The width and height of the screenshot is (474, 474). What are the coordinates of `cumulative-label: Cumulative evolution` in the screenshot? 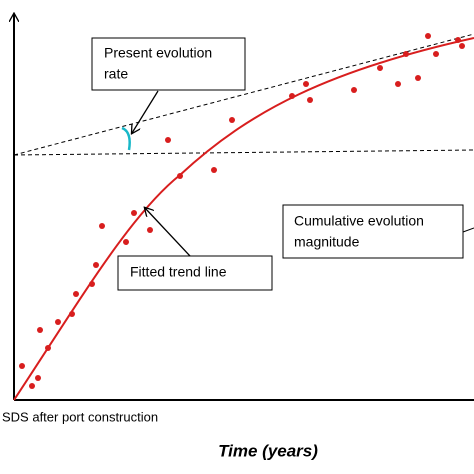 It's located at (359, 221).